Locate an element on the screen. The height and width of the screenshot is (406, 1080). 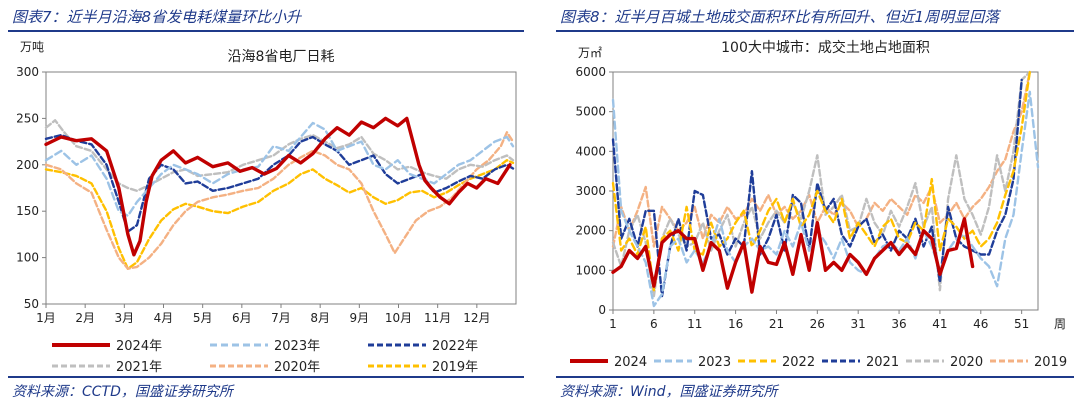
x-tick-label: 36 is located at coordinates (898, 324).